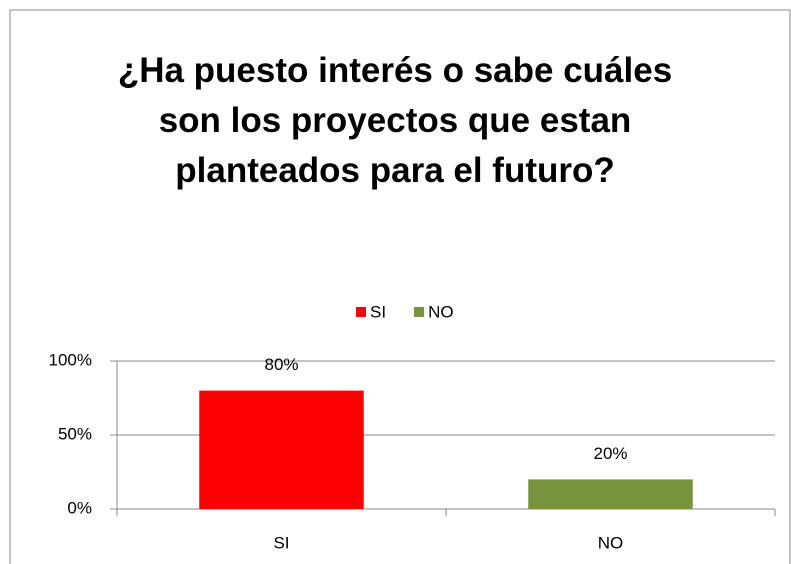 This screenshot has height=564, width=791. What do you see at coordinates (79, 507) in the screenshot?
I see `y-tick-label: 0%` at bounding box center [79, 507].